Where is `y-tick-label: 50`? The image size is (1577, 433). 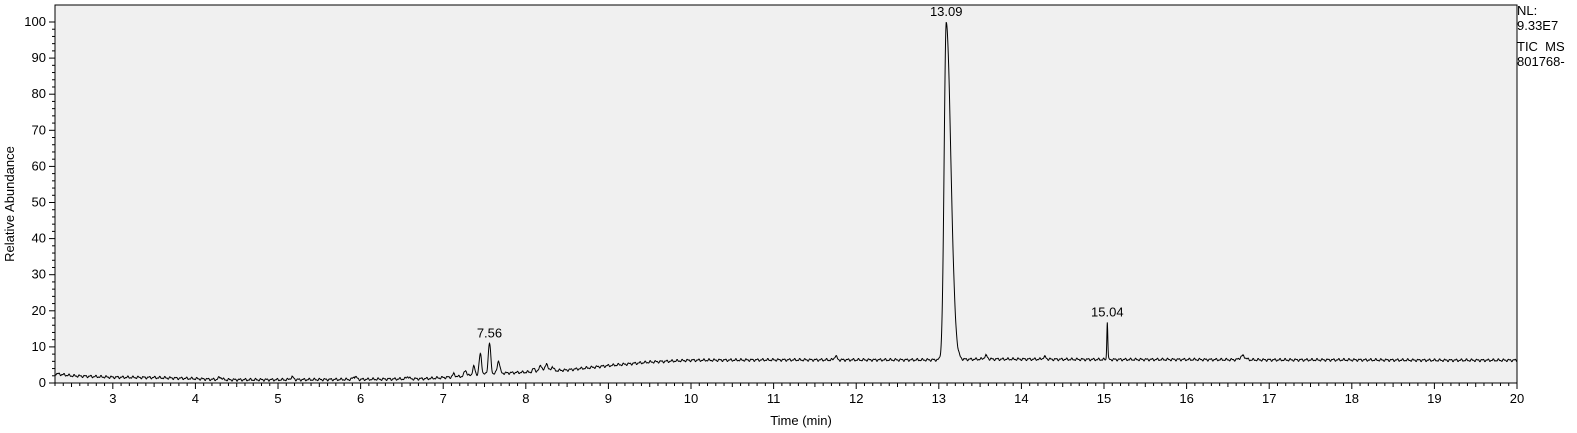 y-tick-label: 50 is located at coordinates (39, 202).